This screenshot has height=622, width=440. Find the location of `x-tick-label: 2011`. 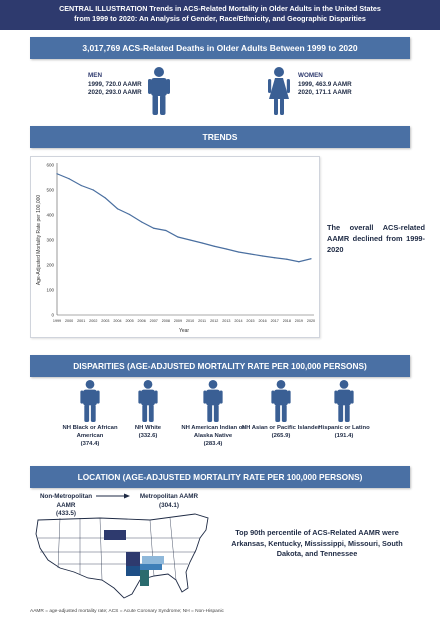

x-tick-label: 2011 is located at coordinates (202, 321).